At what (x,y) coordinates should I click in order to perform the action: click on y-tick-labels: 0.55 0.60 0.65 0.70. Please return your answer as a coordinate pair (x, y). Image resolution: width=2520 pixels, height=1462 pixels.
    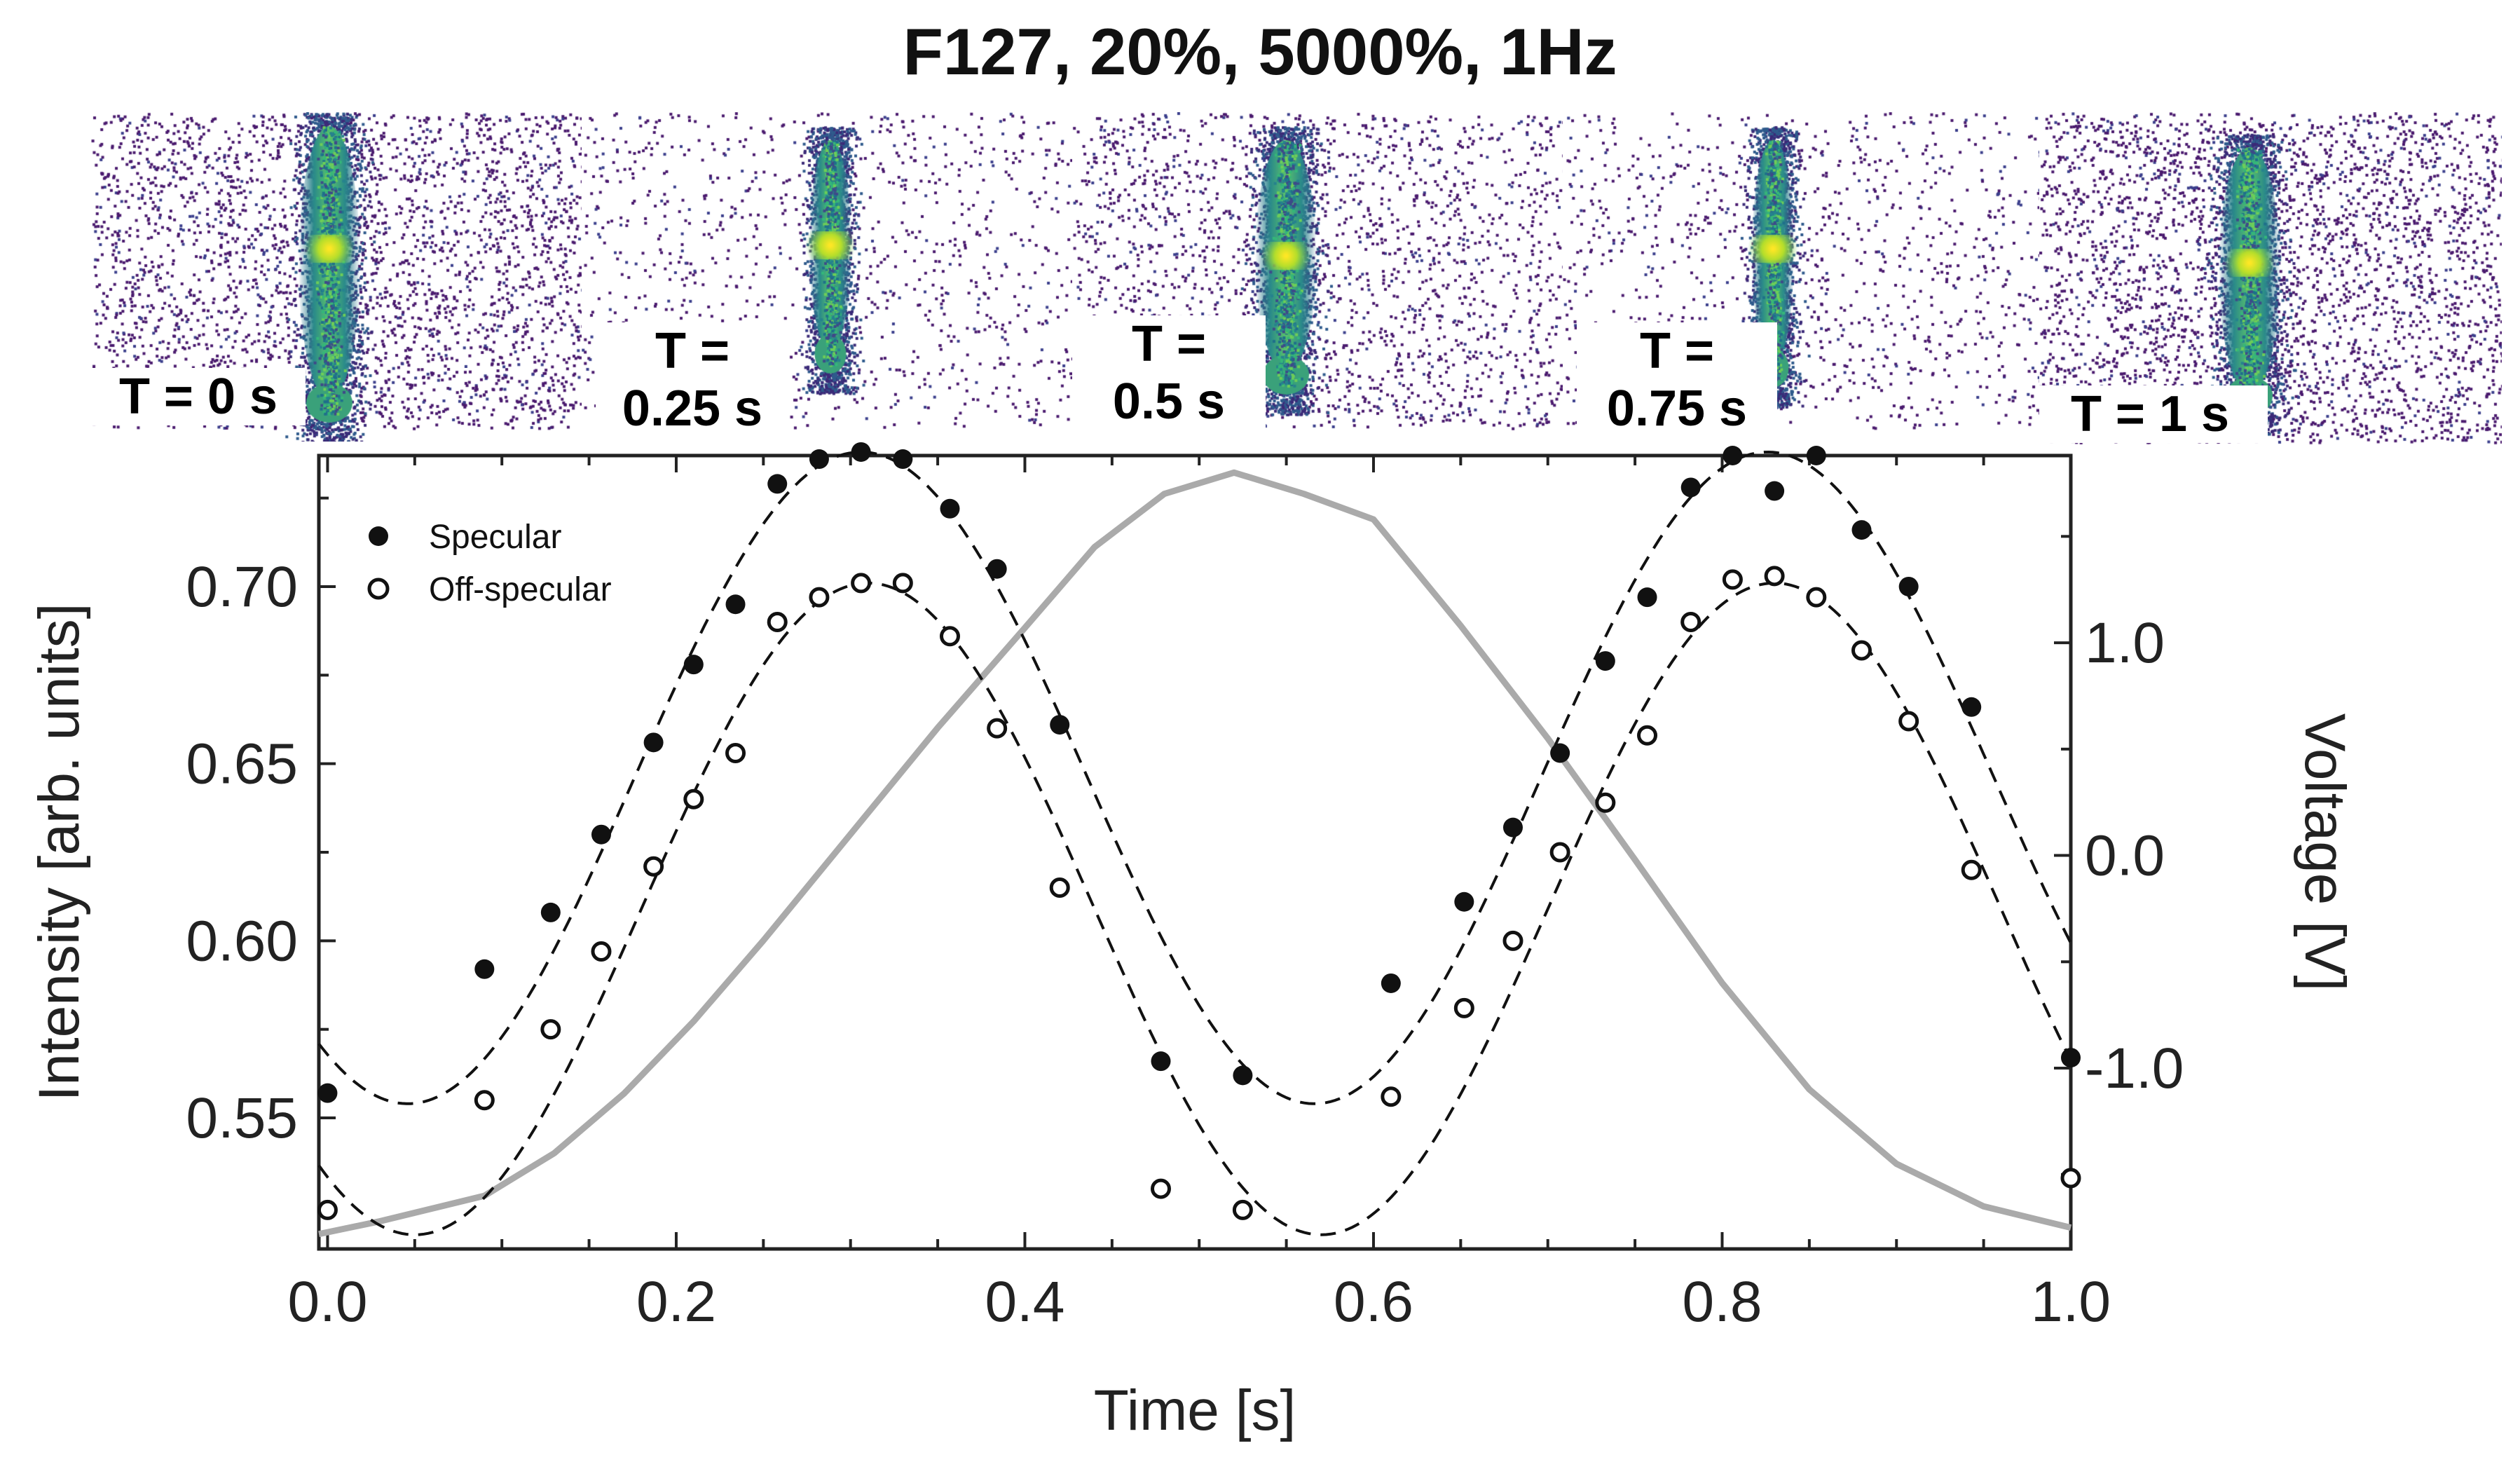
    Looking at the image, I should click on (242, 853).